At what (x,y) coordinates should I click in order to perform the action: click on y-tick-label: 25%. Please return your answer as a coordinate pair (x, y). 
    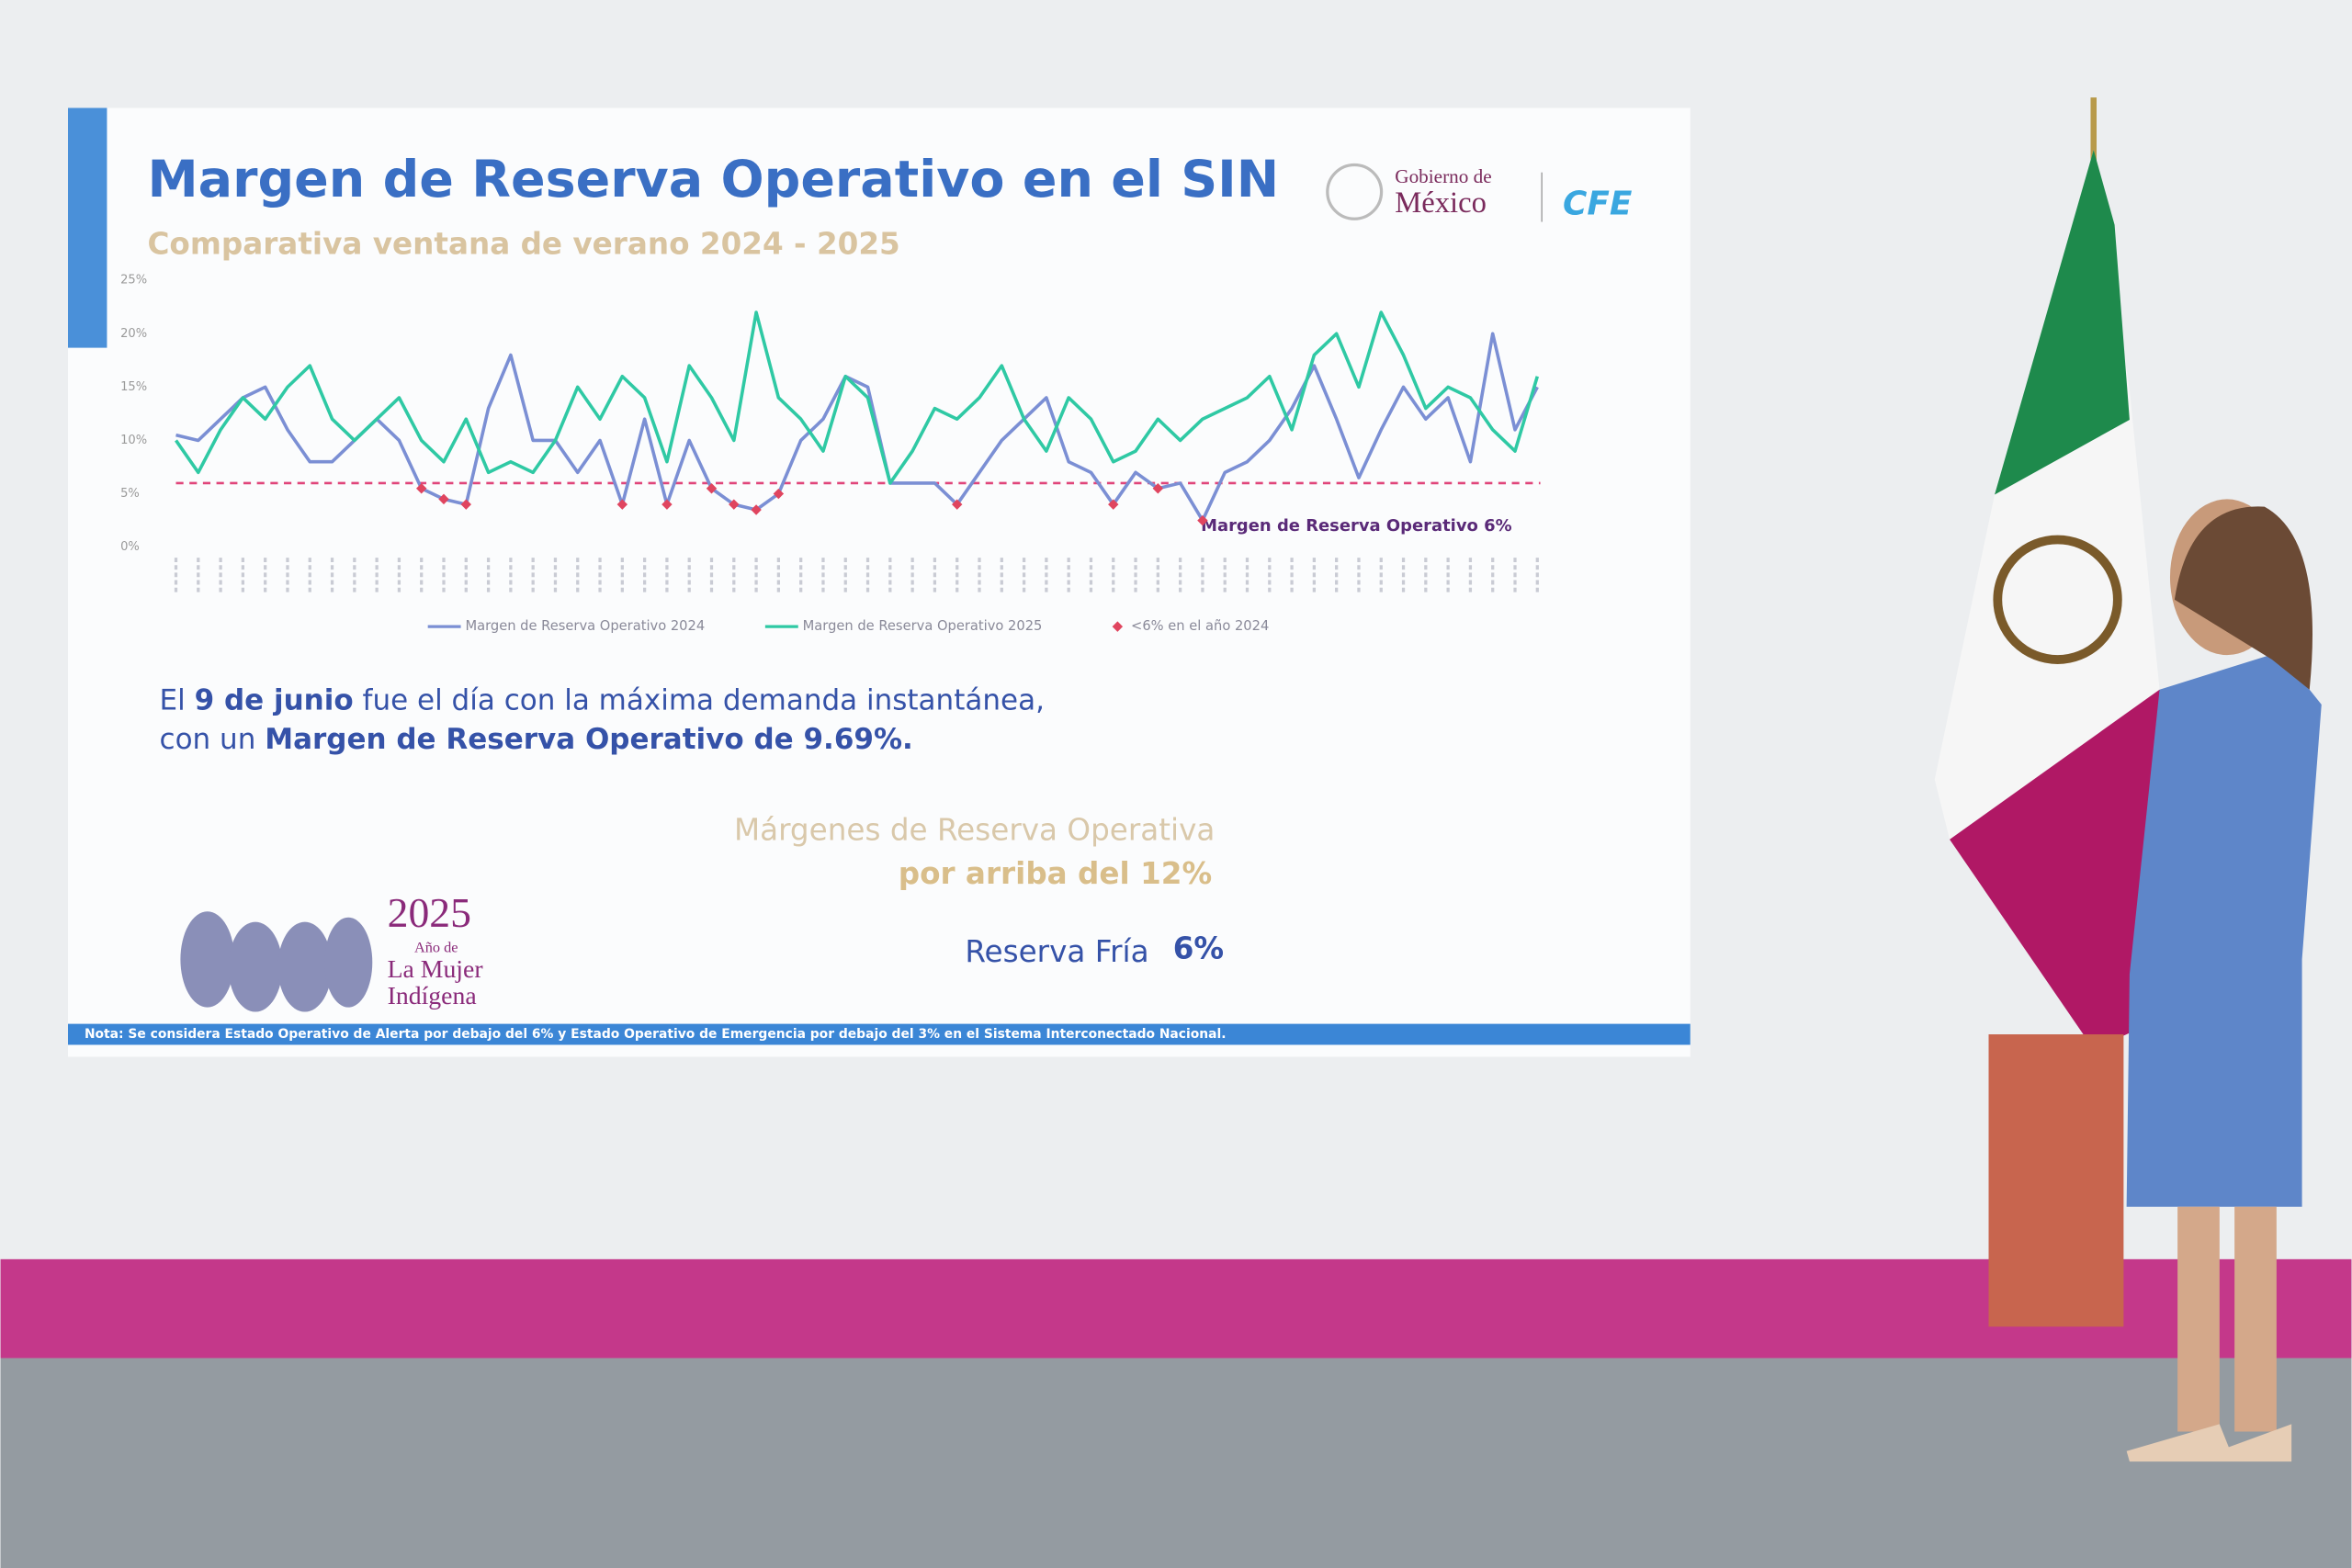
    Looking at the image, I should click on (133, 281).